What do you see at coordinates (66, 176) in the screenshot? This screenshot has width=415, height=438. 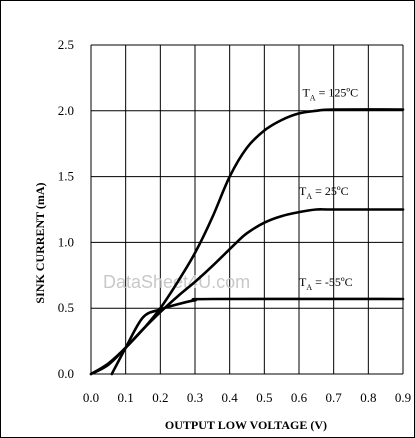 I see `y-tick-label: 1.5` at bounding box center [66, 176].